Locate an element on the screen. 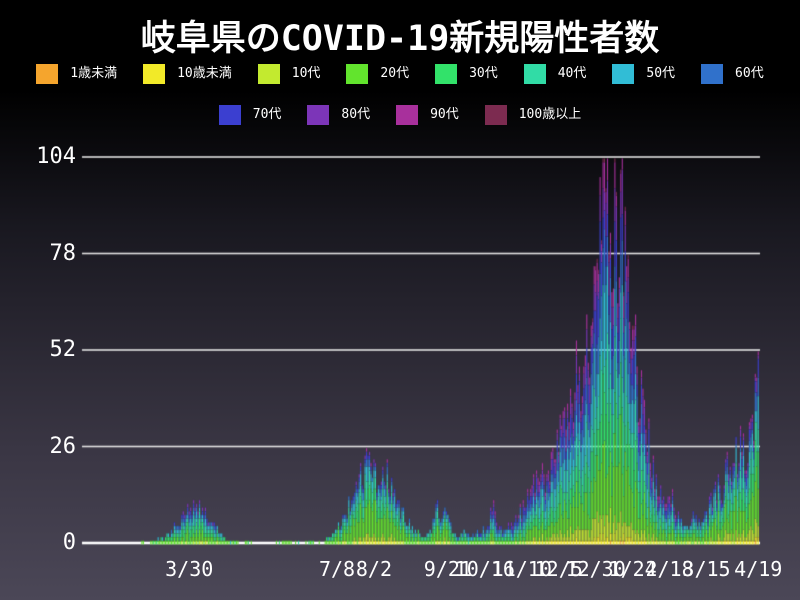 This screenshot has width=800, height=600. x-axis-tick-label: 8/2 is located at coordinates (374, 569).